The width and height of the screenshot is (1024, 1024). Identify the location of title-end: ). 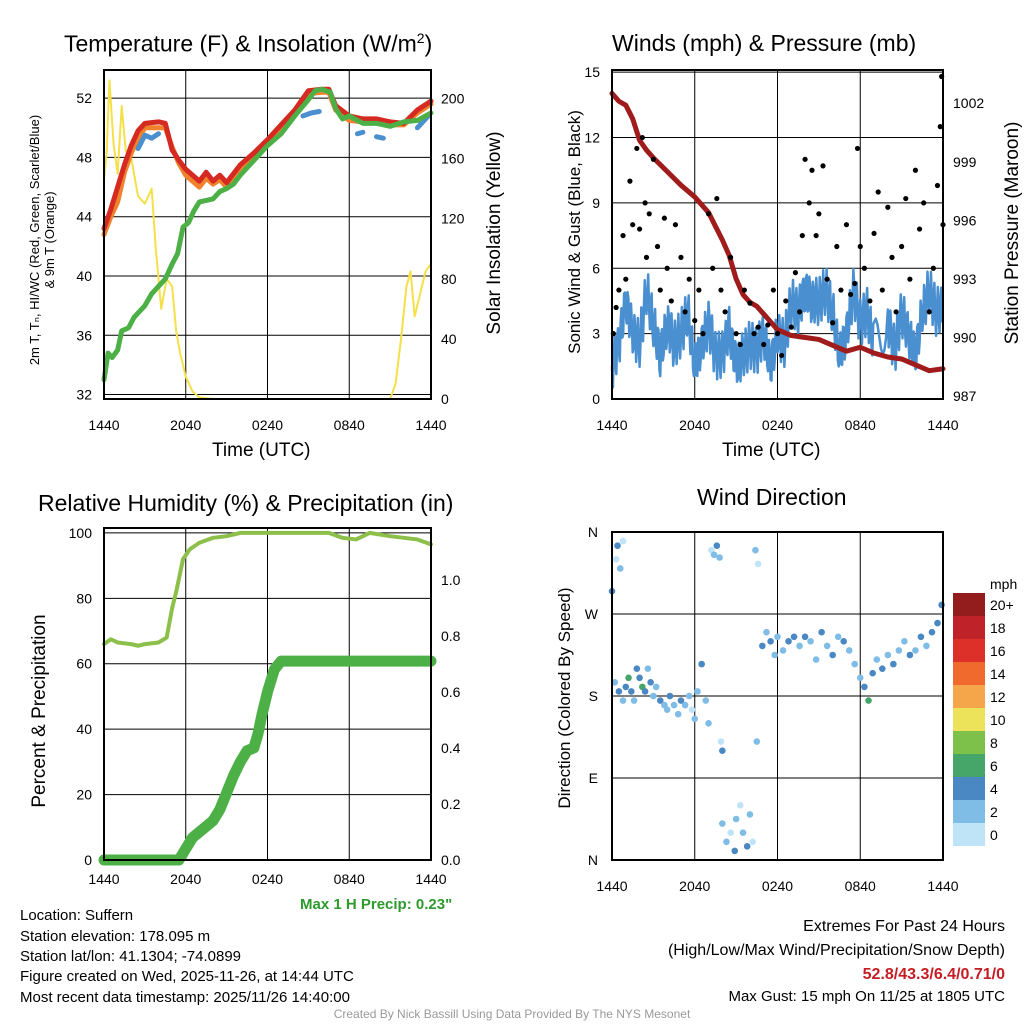
(428, 43).